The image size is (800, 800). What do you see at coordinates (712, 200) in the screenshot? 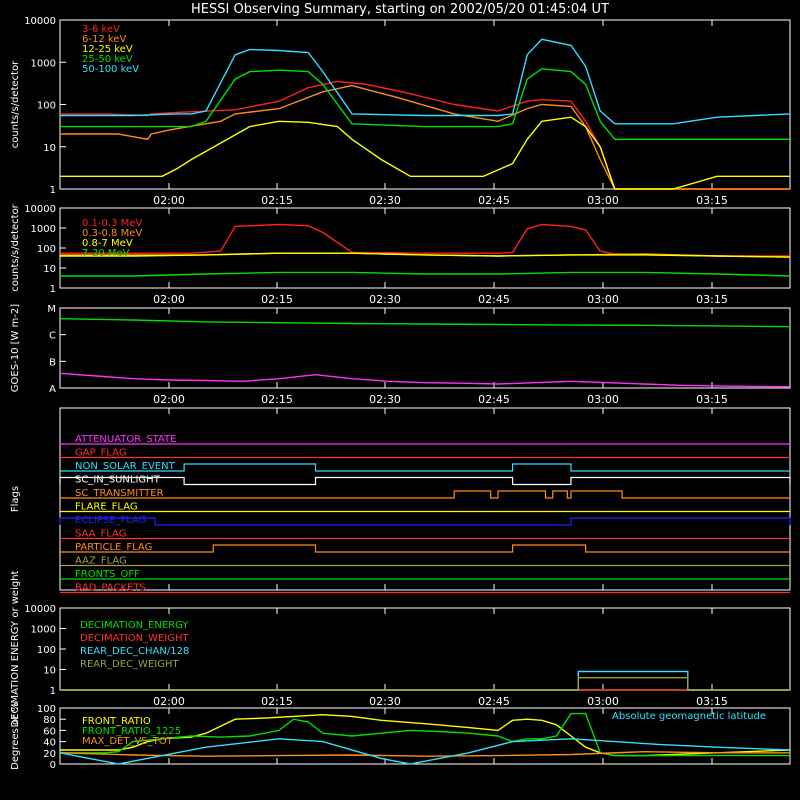
I see `low_energy-xtick-label: 03:15` at bounding box center [712, 200].